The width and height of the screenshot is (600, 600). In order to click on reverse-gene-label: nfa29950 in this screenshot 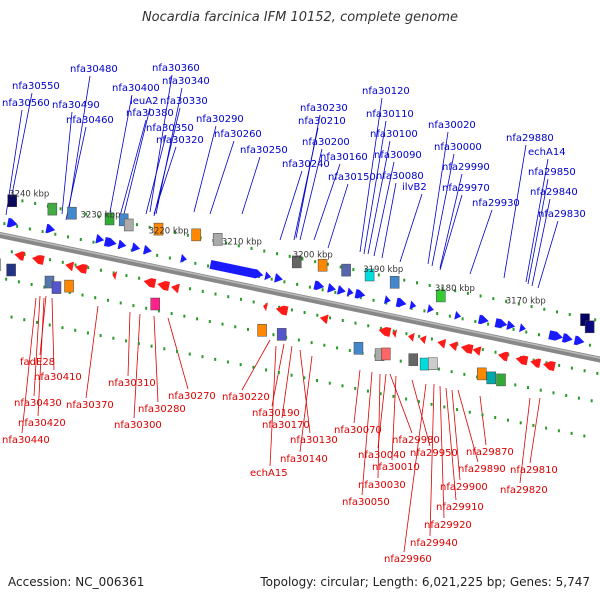, I will do `click(434, 453)`.